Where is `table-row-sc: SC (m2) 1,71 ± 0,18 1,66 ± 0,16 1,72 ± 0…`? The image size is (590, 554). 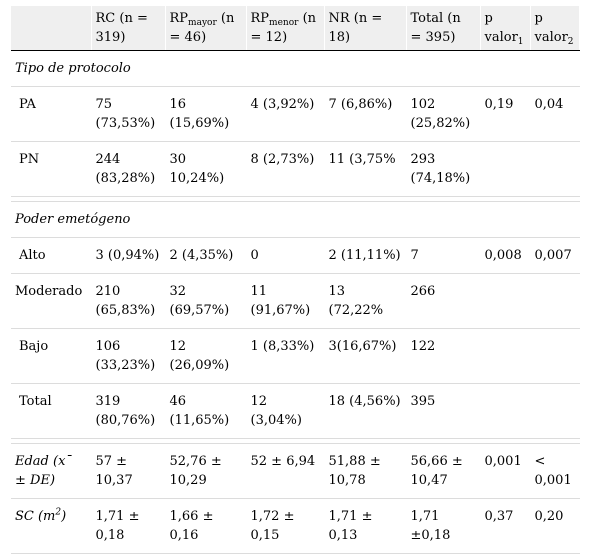 table-row-sc: SC (m2) 1,71 ± 0,18 1,66 ± 0,16 1,72 ± 0… is located at coordinates (295, 526).